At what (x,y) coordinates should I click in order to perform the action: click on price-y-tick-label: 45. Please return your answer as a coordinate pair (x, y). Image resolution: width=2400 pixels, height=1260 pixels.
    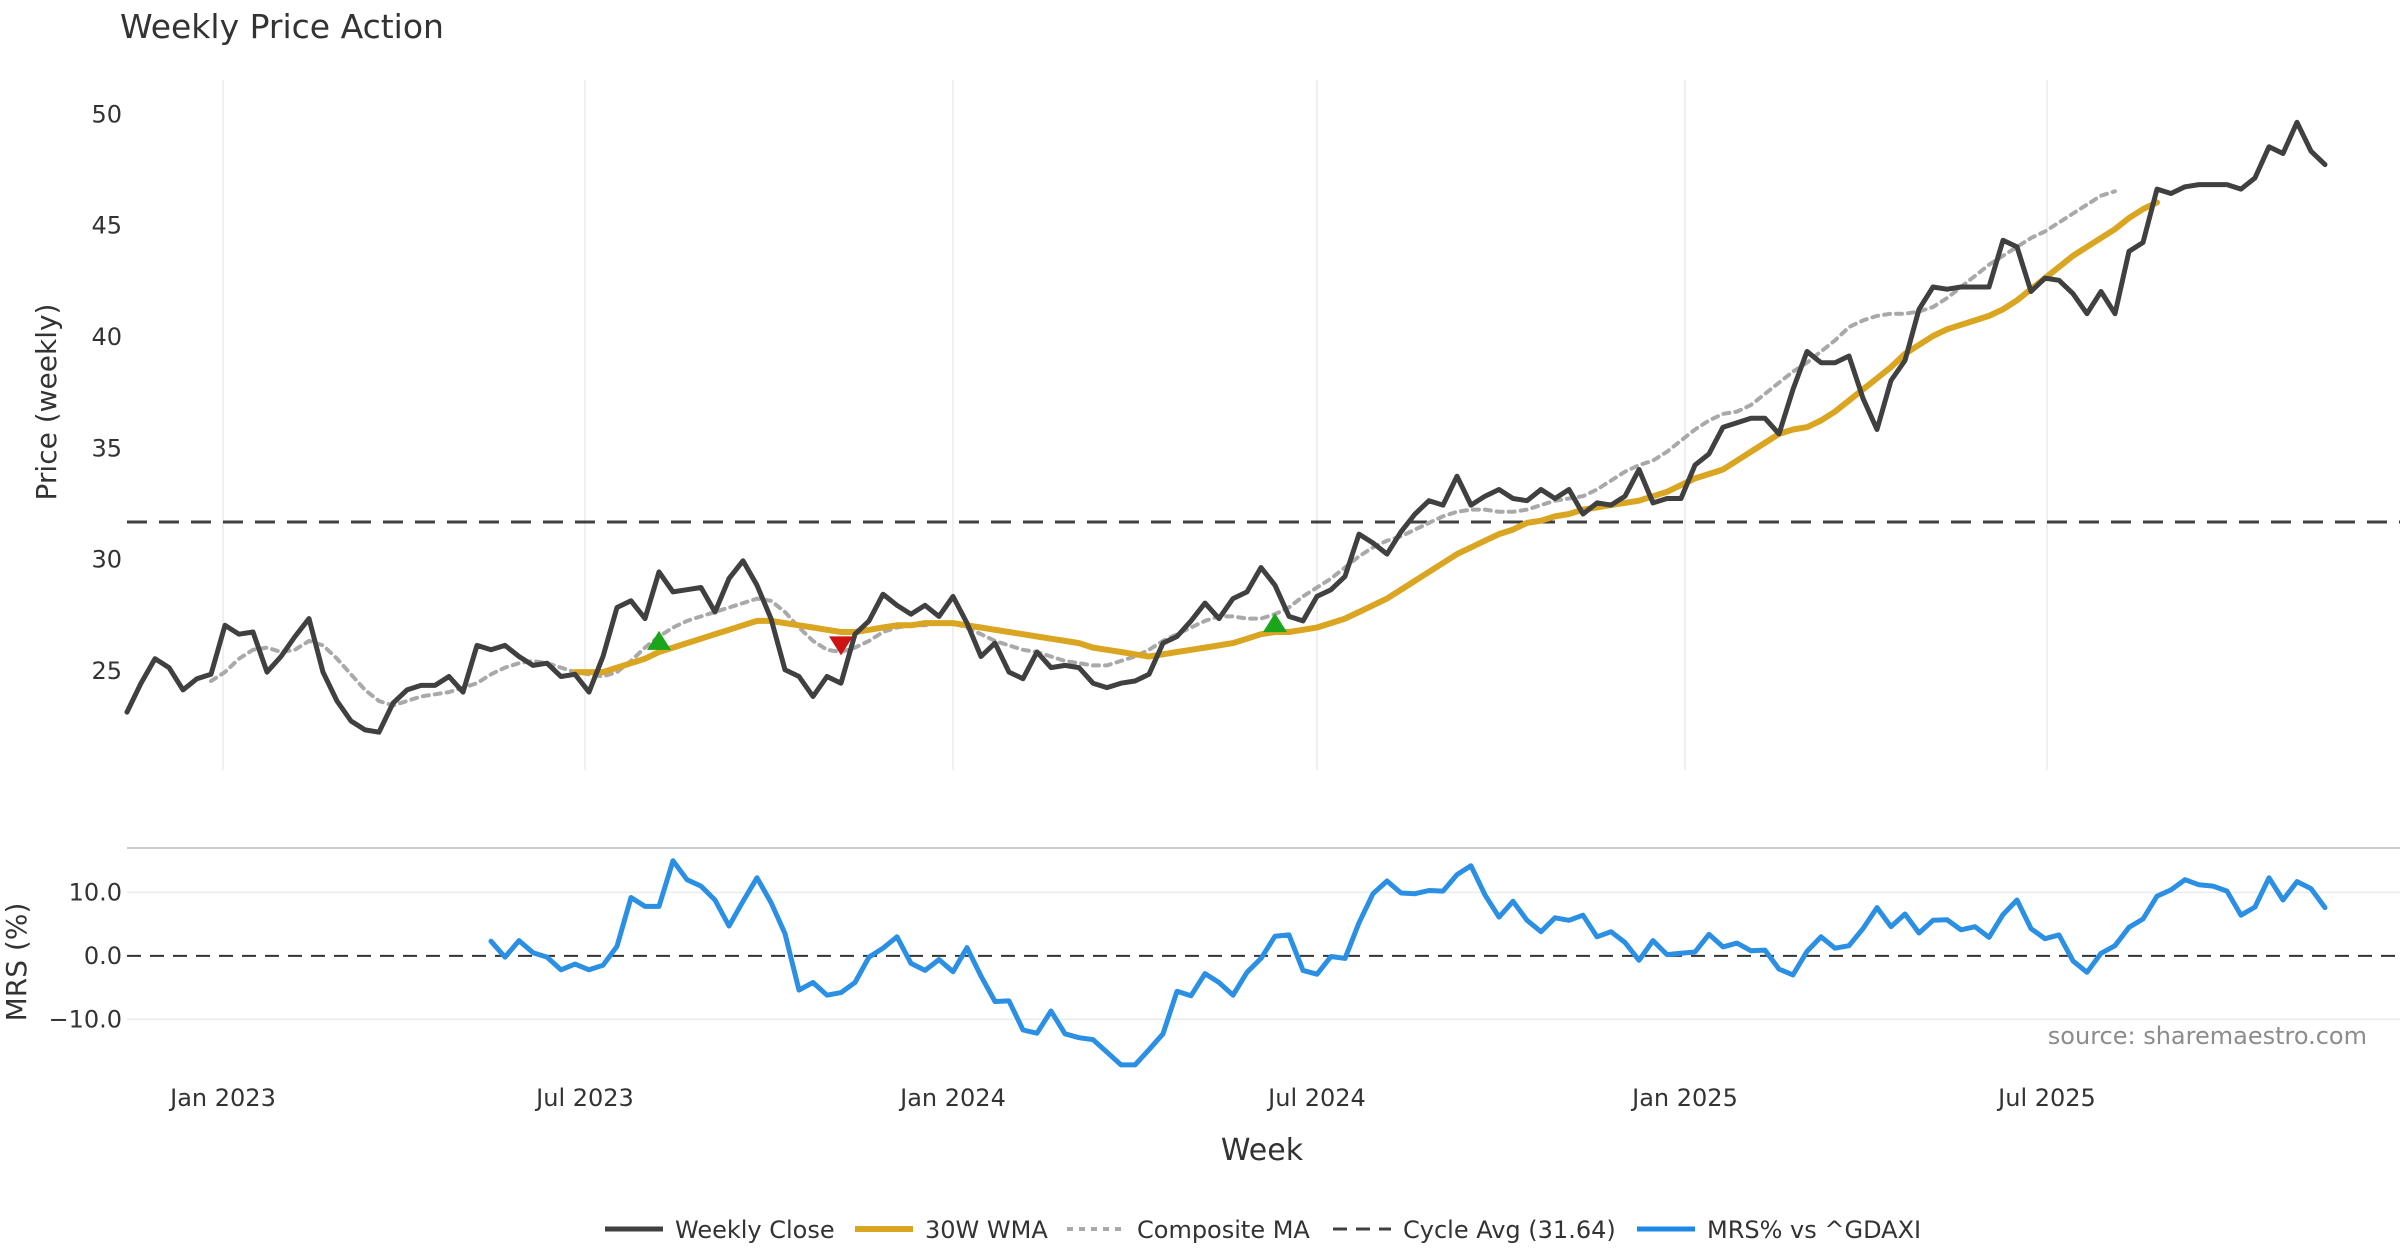
    Looking at the image, I should click on (106, 226).